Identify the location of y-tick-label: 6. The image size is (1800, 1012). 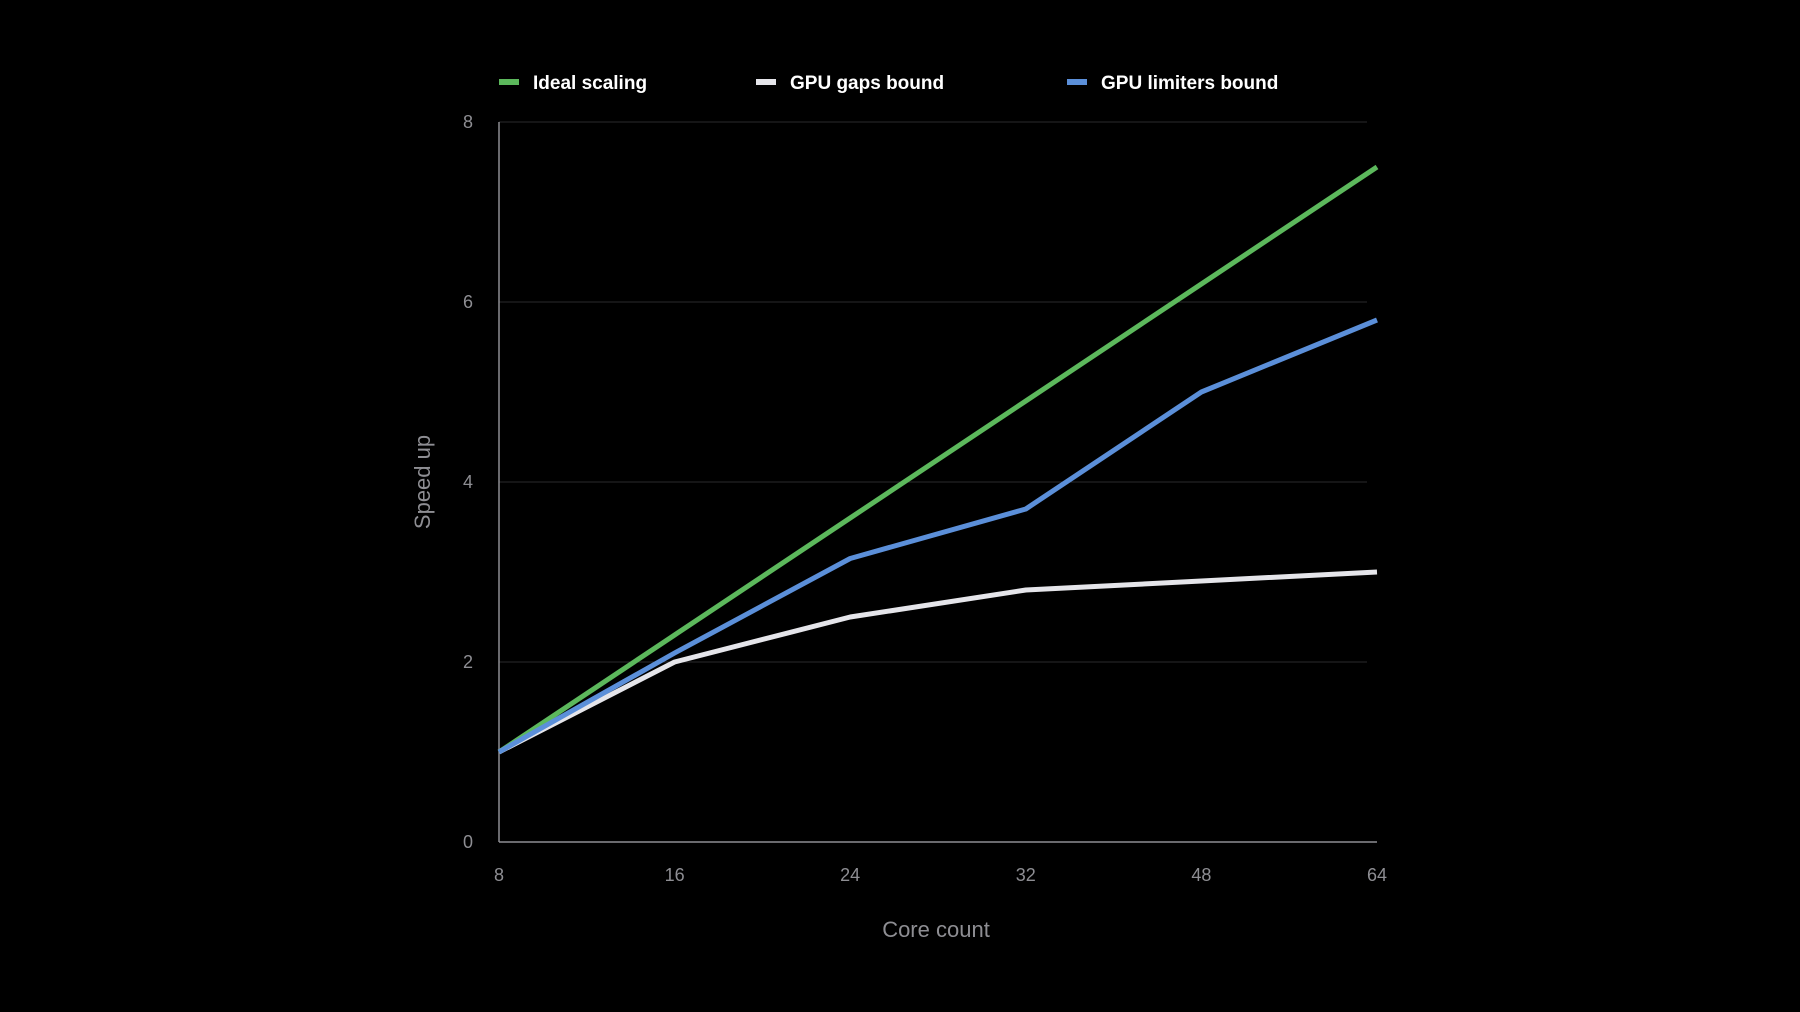
(468, 302).